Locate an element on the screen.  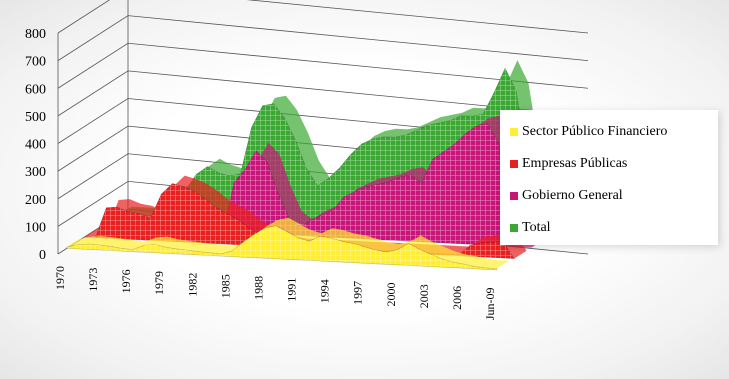
y-tick-label: 0 is located at coordinates (42, 255).